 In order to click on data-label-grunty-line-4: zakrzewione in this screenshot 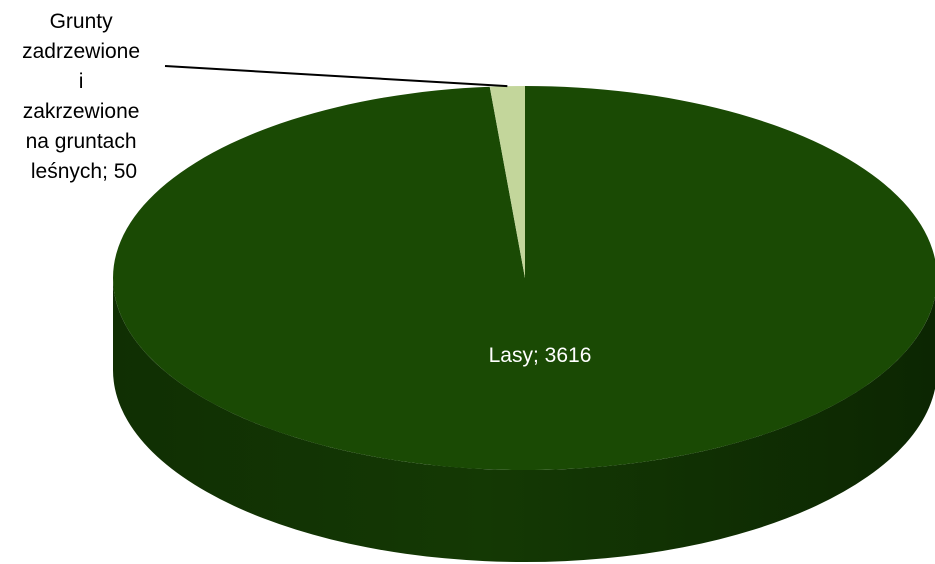, I will do `click(81, 111)`.